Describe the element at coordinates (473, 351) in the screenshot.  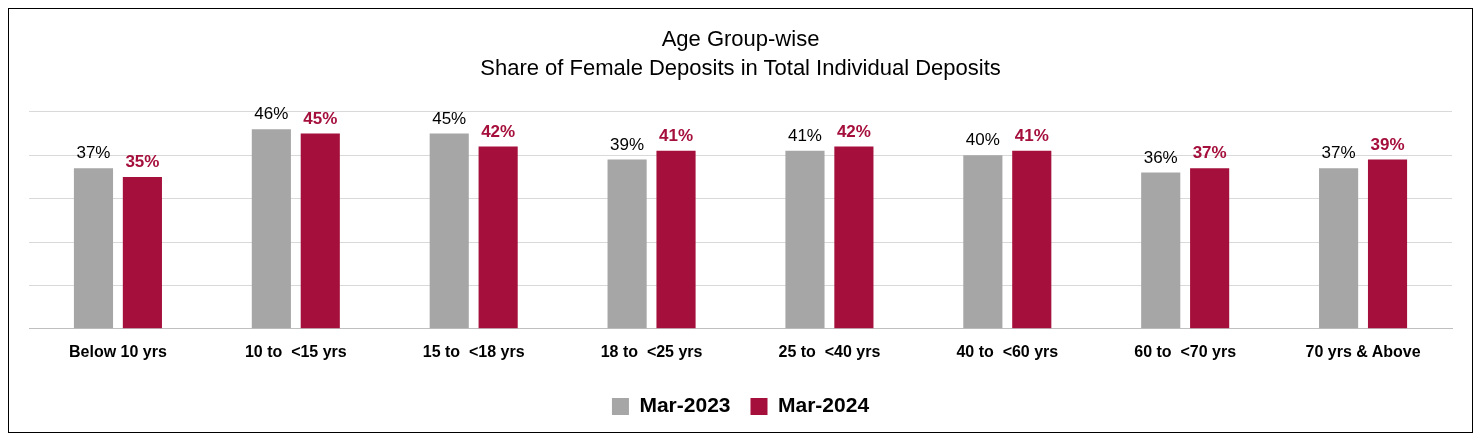
I see `x-tick-label: 15 to <18 yrs` at that location.